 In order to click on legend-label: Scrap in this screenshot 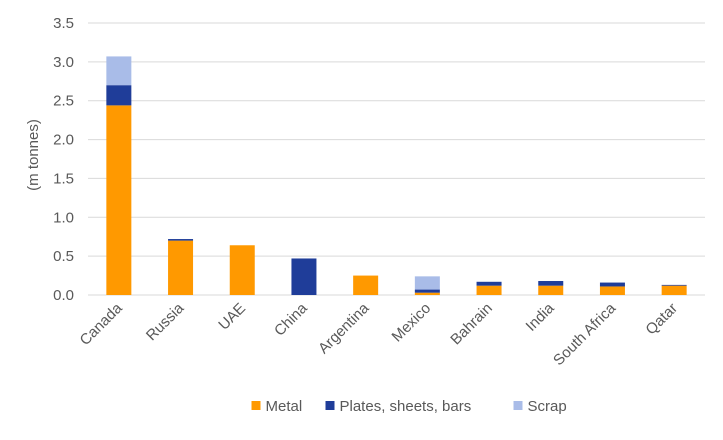, I will do `click(547, 406)`.